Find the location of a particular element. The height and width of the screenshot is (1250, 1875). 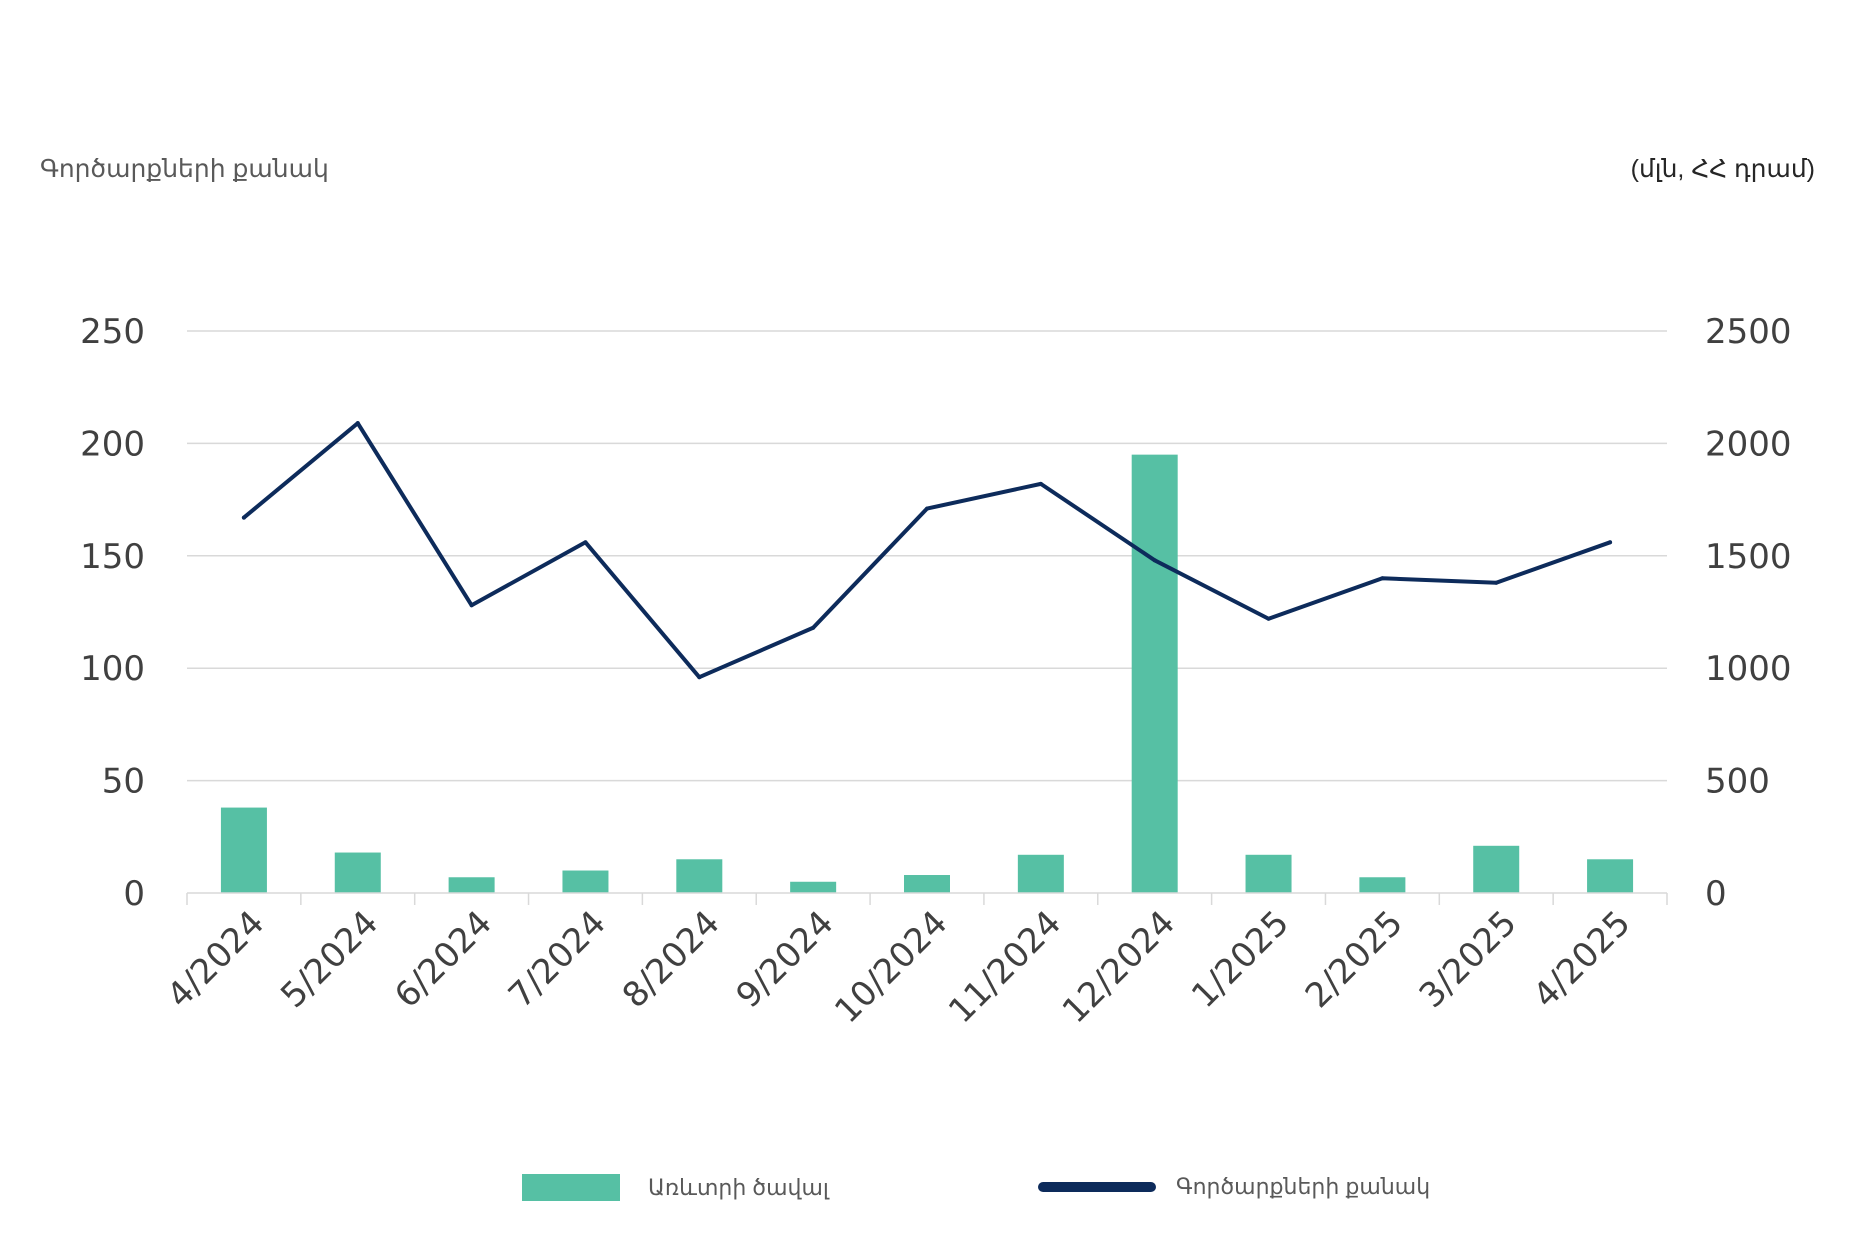

line-point-4/2024 is located at coordinates (243, 517).